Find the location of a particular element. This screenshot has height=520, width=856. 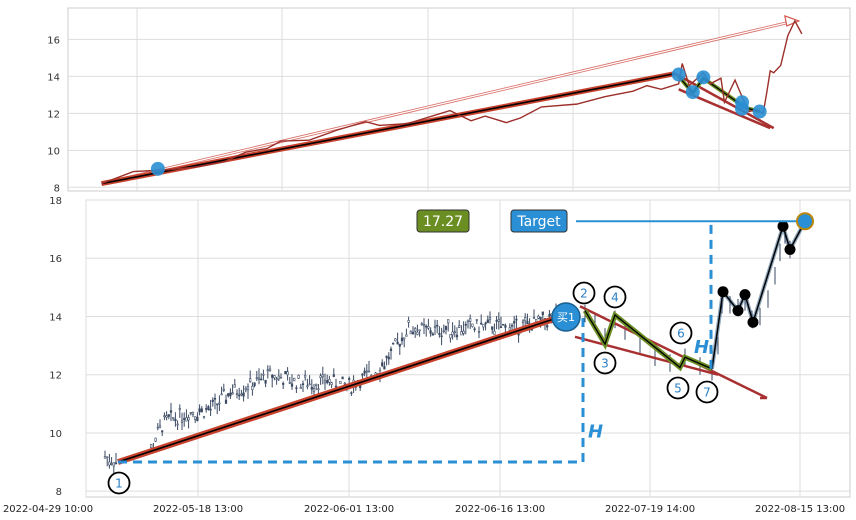

bottom-x-tick-label: 2022-08-15 13:00 is located at coordinates (800, 509).